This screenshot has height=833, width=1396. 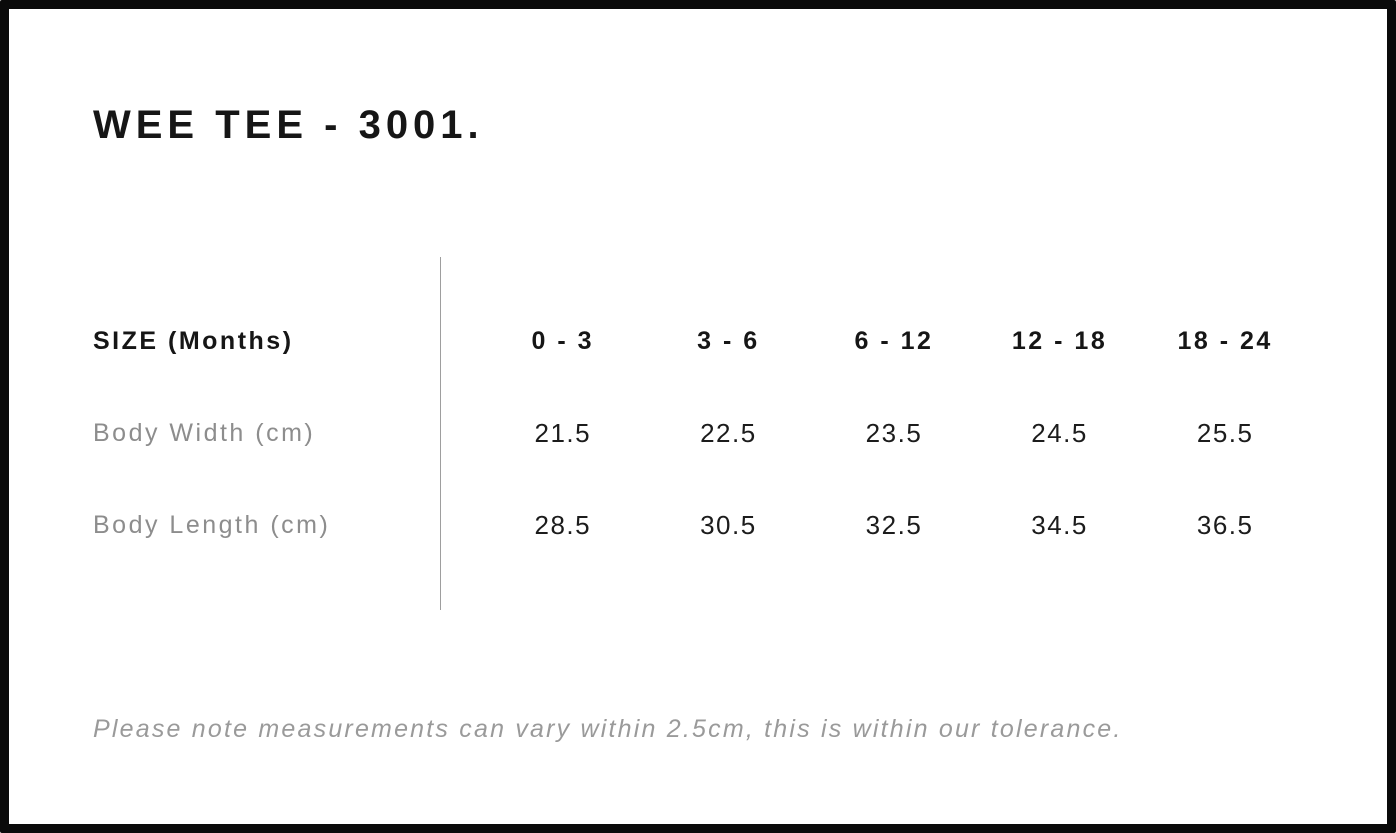 I want to click on row-label-body-length: Body Length (cm), so click(x=212, y=524).